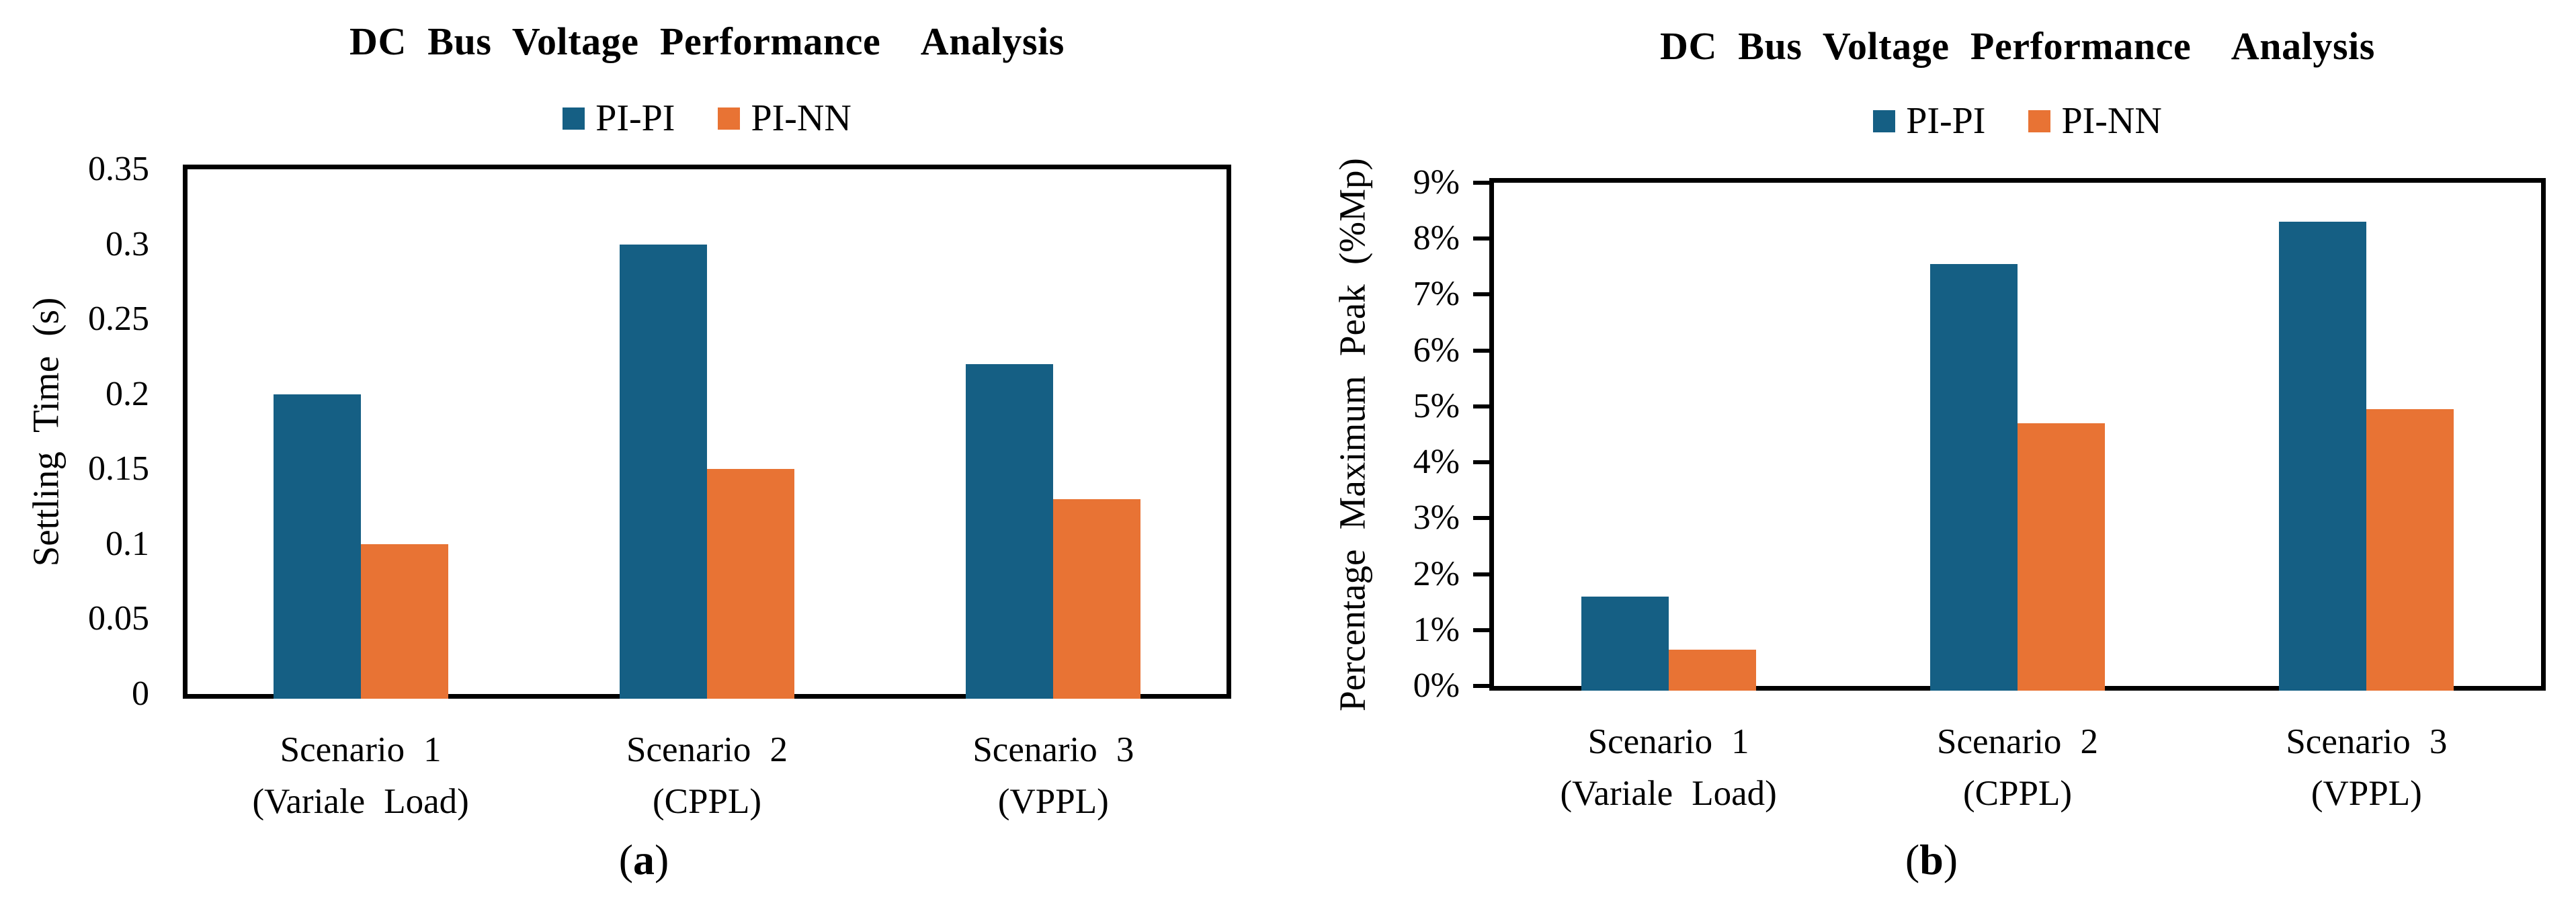  What do you see at coordinates (46, 432) in the screenshot?
I see `y-axis-label: Settling Time (s)` at bounding box center [46, 432].